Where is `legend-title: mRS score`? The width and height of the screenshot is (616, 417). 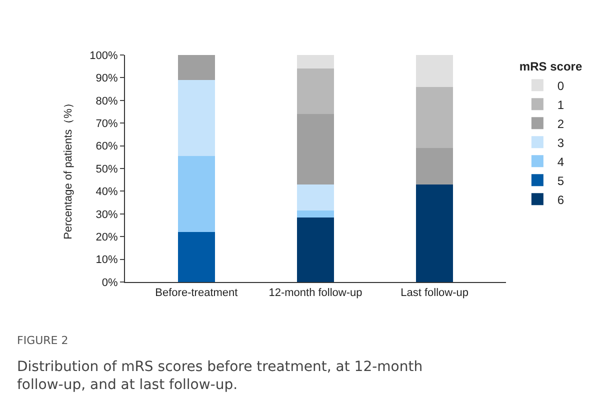 legend-title: mRS score is located at coordinates (550, 67).